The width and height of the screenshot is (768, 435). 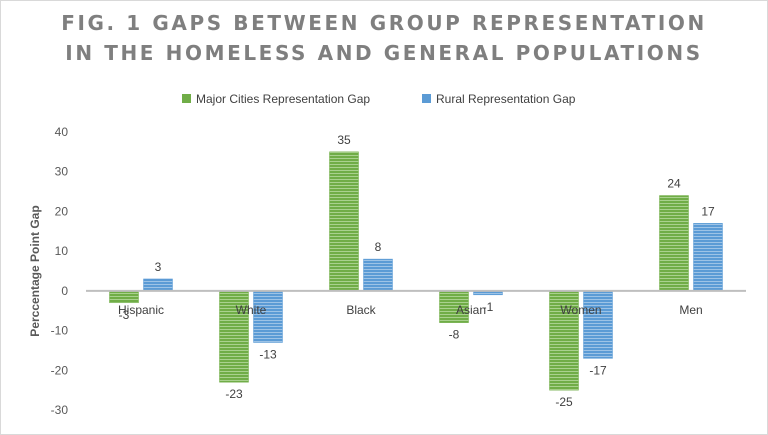 What do you see at coordinates (283, 98) in the screenshot?
I see `legend-label-major-cities: Major Cities Representation Gap` at bounding box center [283, 98].